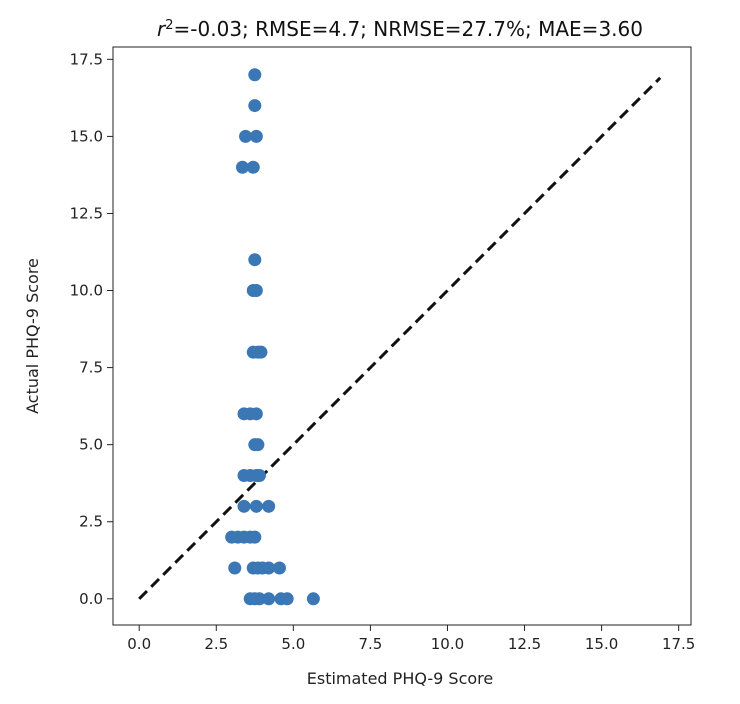 Image resolution: width=740 pixels, height=704 pixels. Describe the element at coordinates (601, 644) in the screenshot. I see `x-tick-label: 15.0` at that location.